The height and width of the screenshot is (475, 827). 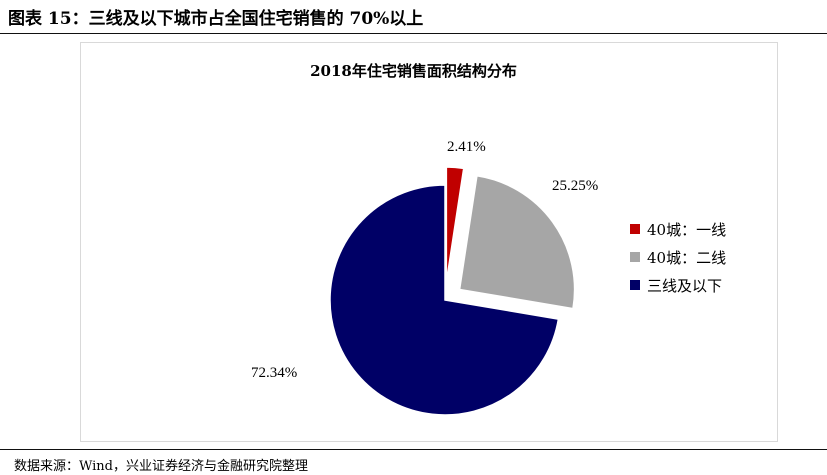 I want to click on chart-title: 2018年住宅销售面积结构分布, so click(x=413, y=71).